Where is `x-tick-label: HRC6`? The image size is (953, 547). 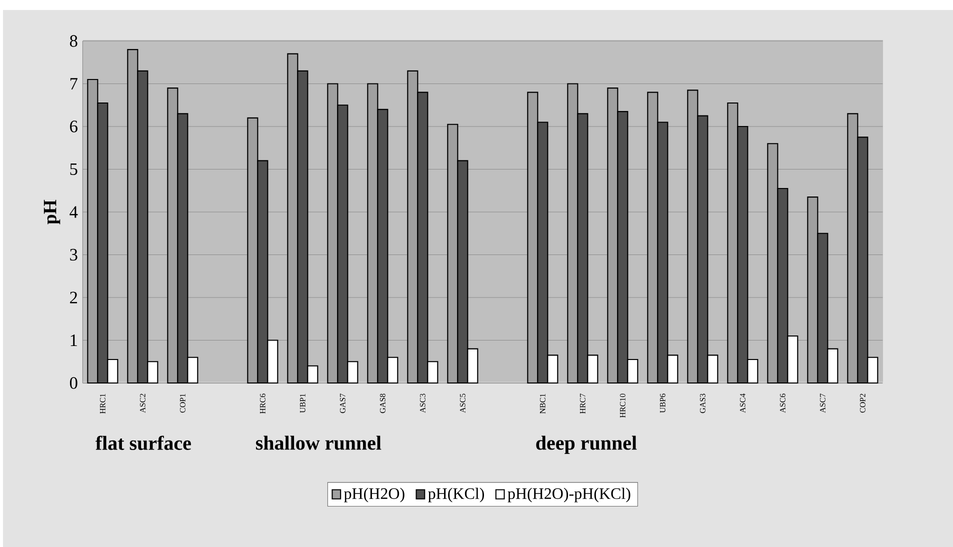 x-tick-label: HRC6 is located at coordinates (263, 404).